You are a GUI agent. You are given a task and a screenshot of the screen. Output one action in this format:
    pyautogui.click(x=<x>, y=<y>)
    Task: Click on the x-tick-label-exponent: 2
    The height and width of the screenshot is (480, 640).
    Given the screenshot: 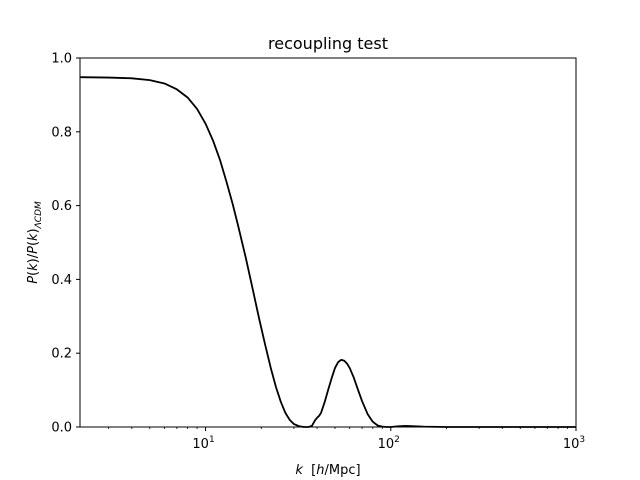 What is the action you would take?
    pyautogui.click(x=397, y=440)
    